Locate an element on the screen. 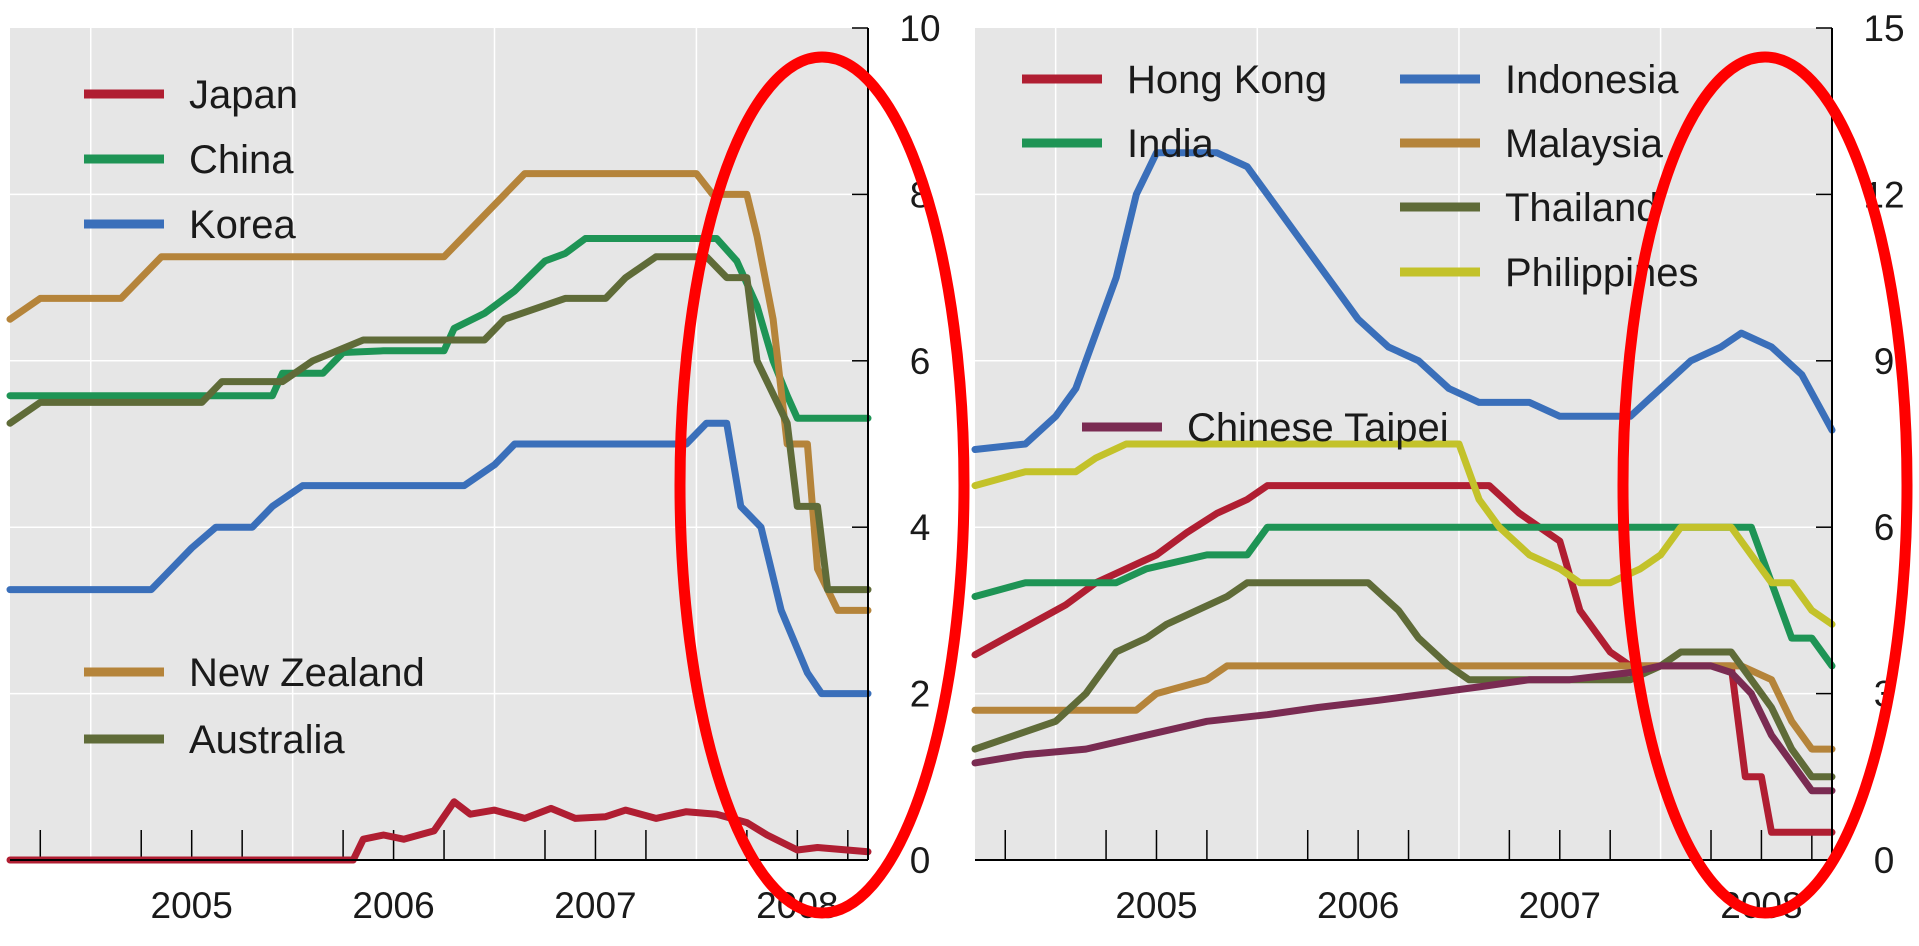  series-line-philippines is located at coordinates (1403, 534).